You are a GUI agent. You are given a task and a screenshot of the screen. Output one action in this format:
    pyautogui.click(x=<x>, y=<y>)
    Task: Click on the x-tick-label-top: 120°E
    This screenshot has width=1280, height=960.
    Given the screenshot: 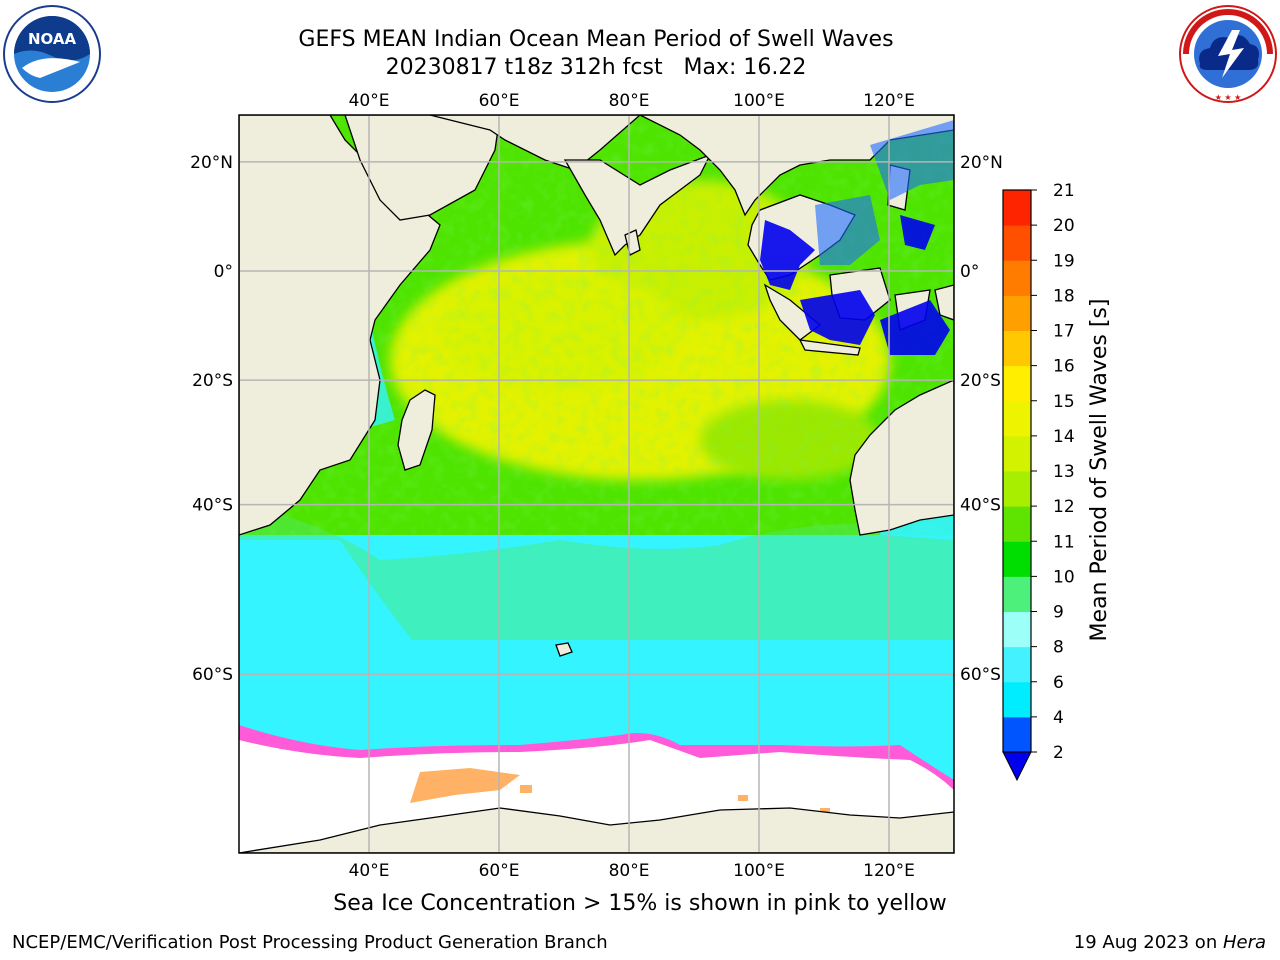 What is the action you would take?
    pyautogui.click(x=889, y=101)
    